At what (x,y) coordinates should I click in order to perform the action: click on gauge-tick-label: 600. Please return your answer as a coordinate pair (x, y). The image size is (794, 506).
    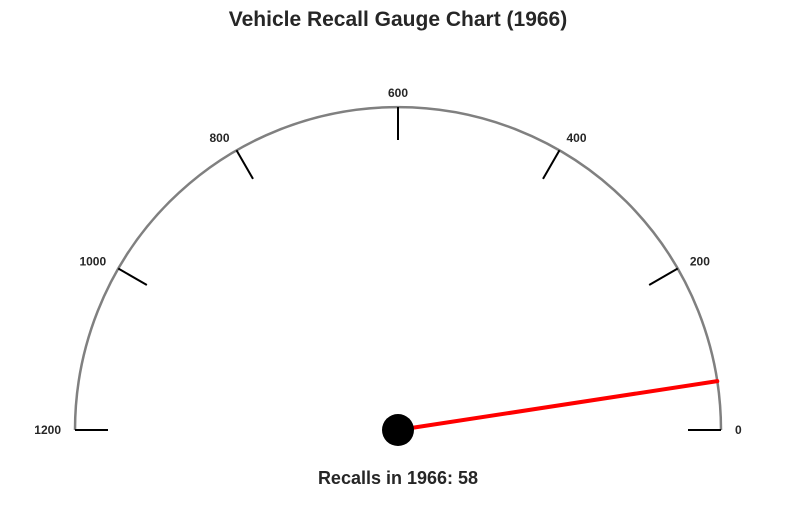
    Looking at the image, I should click on (398, 93).